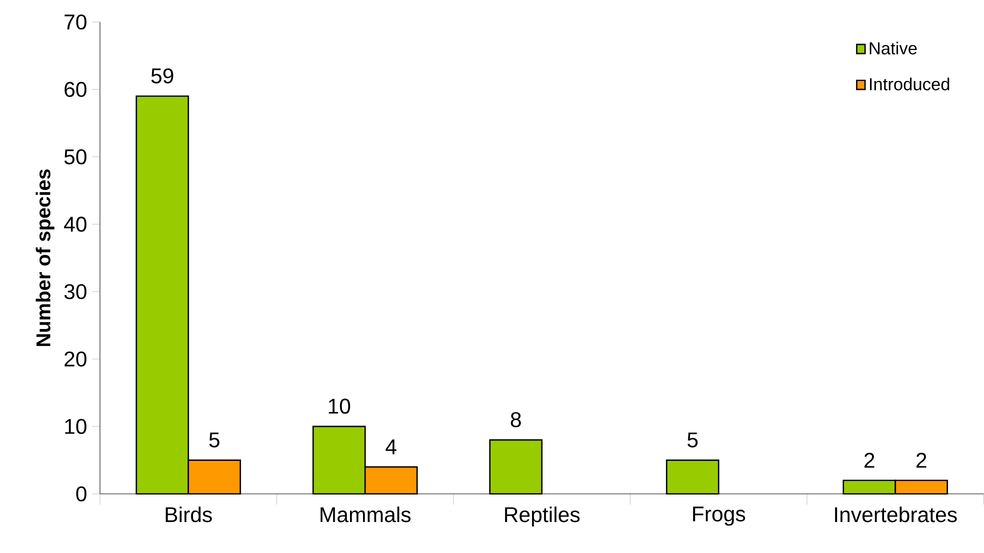 The image size is (984, 553). What do you see at coordinates (75, 90) in the screenshot?
I see `y-tick-label: 60` at bounding box center [75, 90].